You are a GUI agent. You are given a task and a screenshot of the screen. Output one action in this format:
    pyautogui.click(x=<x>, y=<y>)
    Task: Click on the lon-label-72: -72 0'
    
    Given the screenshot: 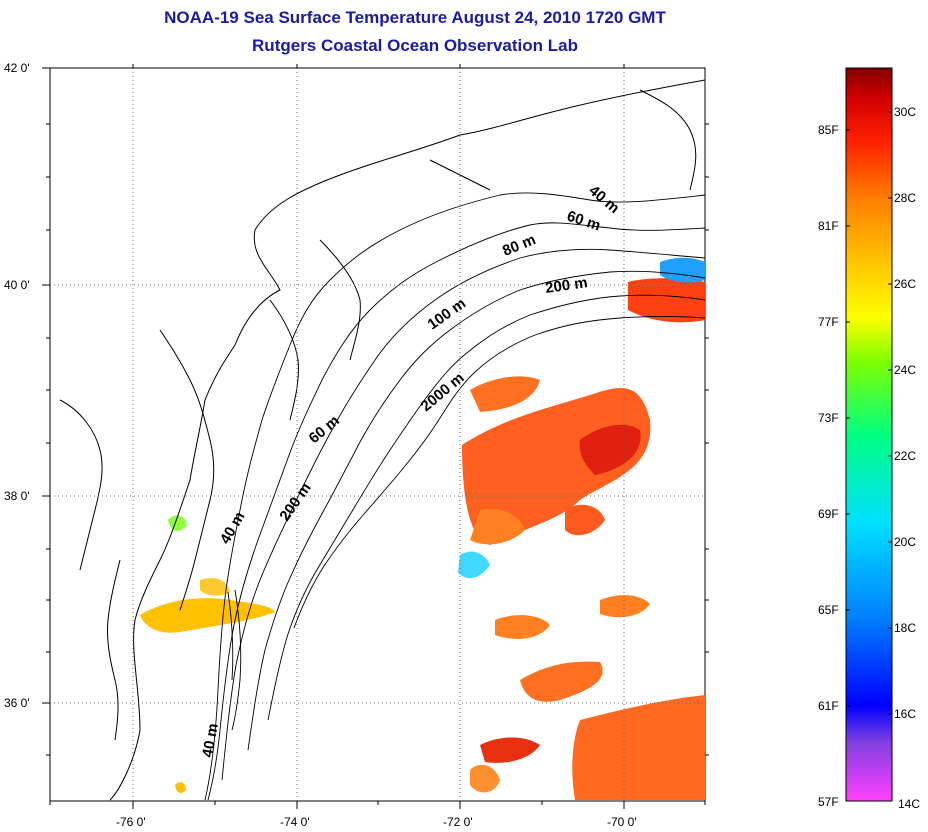 What is the action you would take?
    pyautogui.click(x=458, y=822)
    